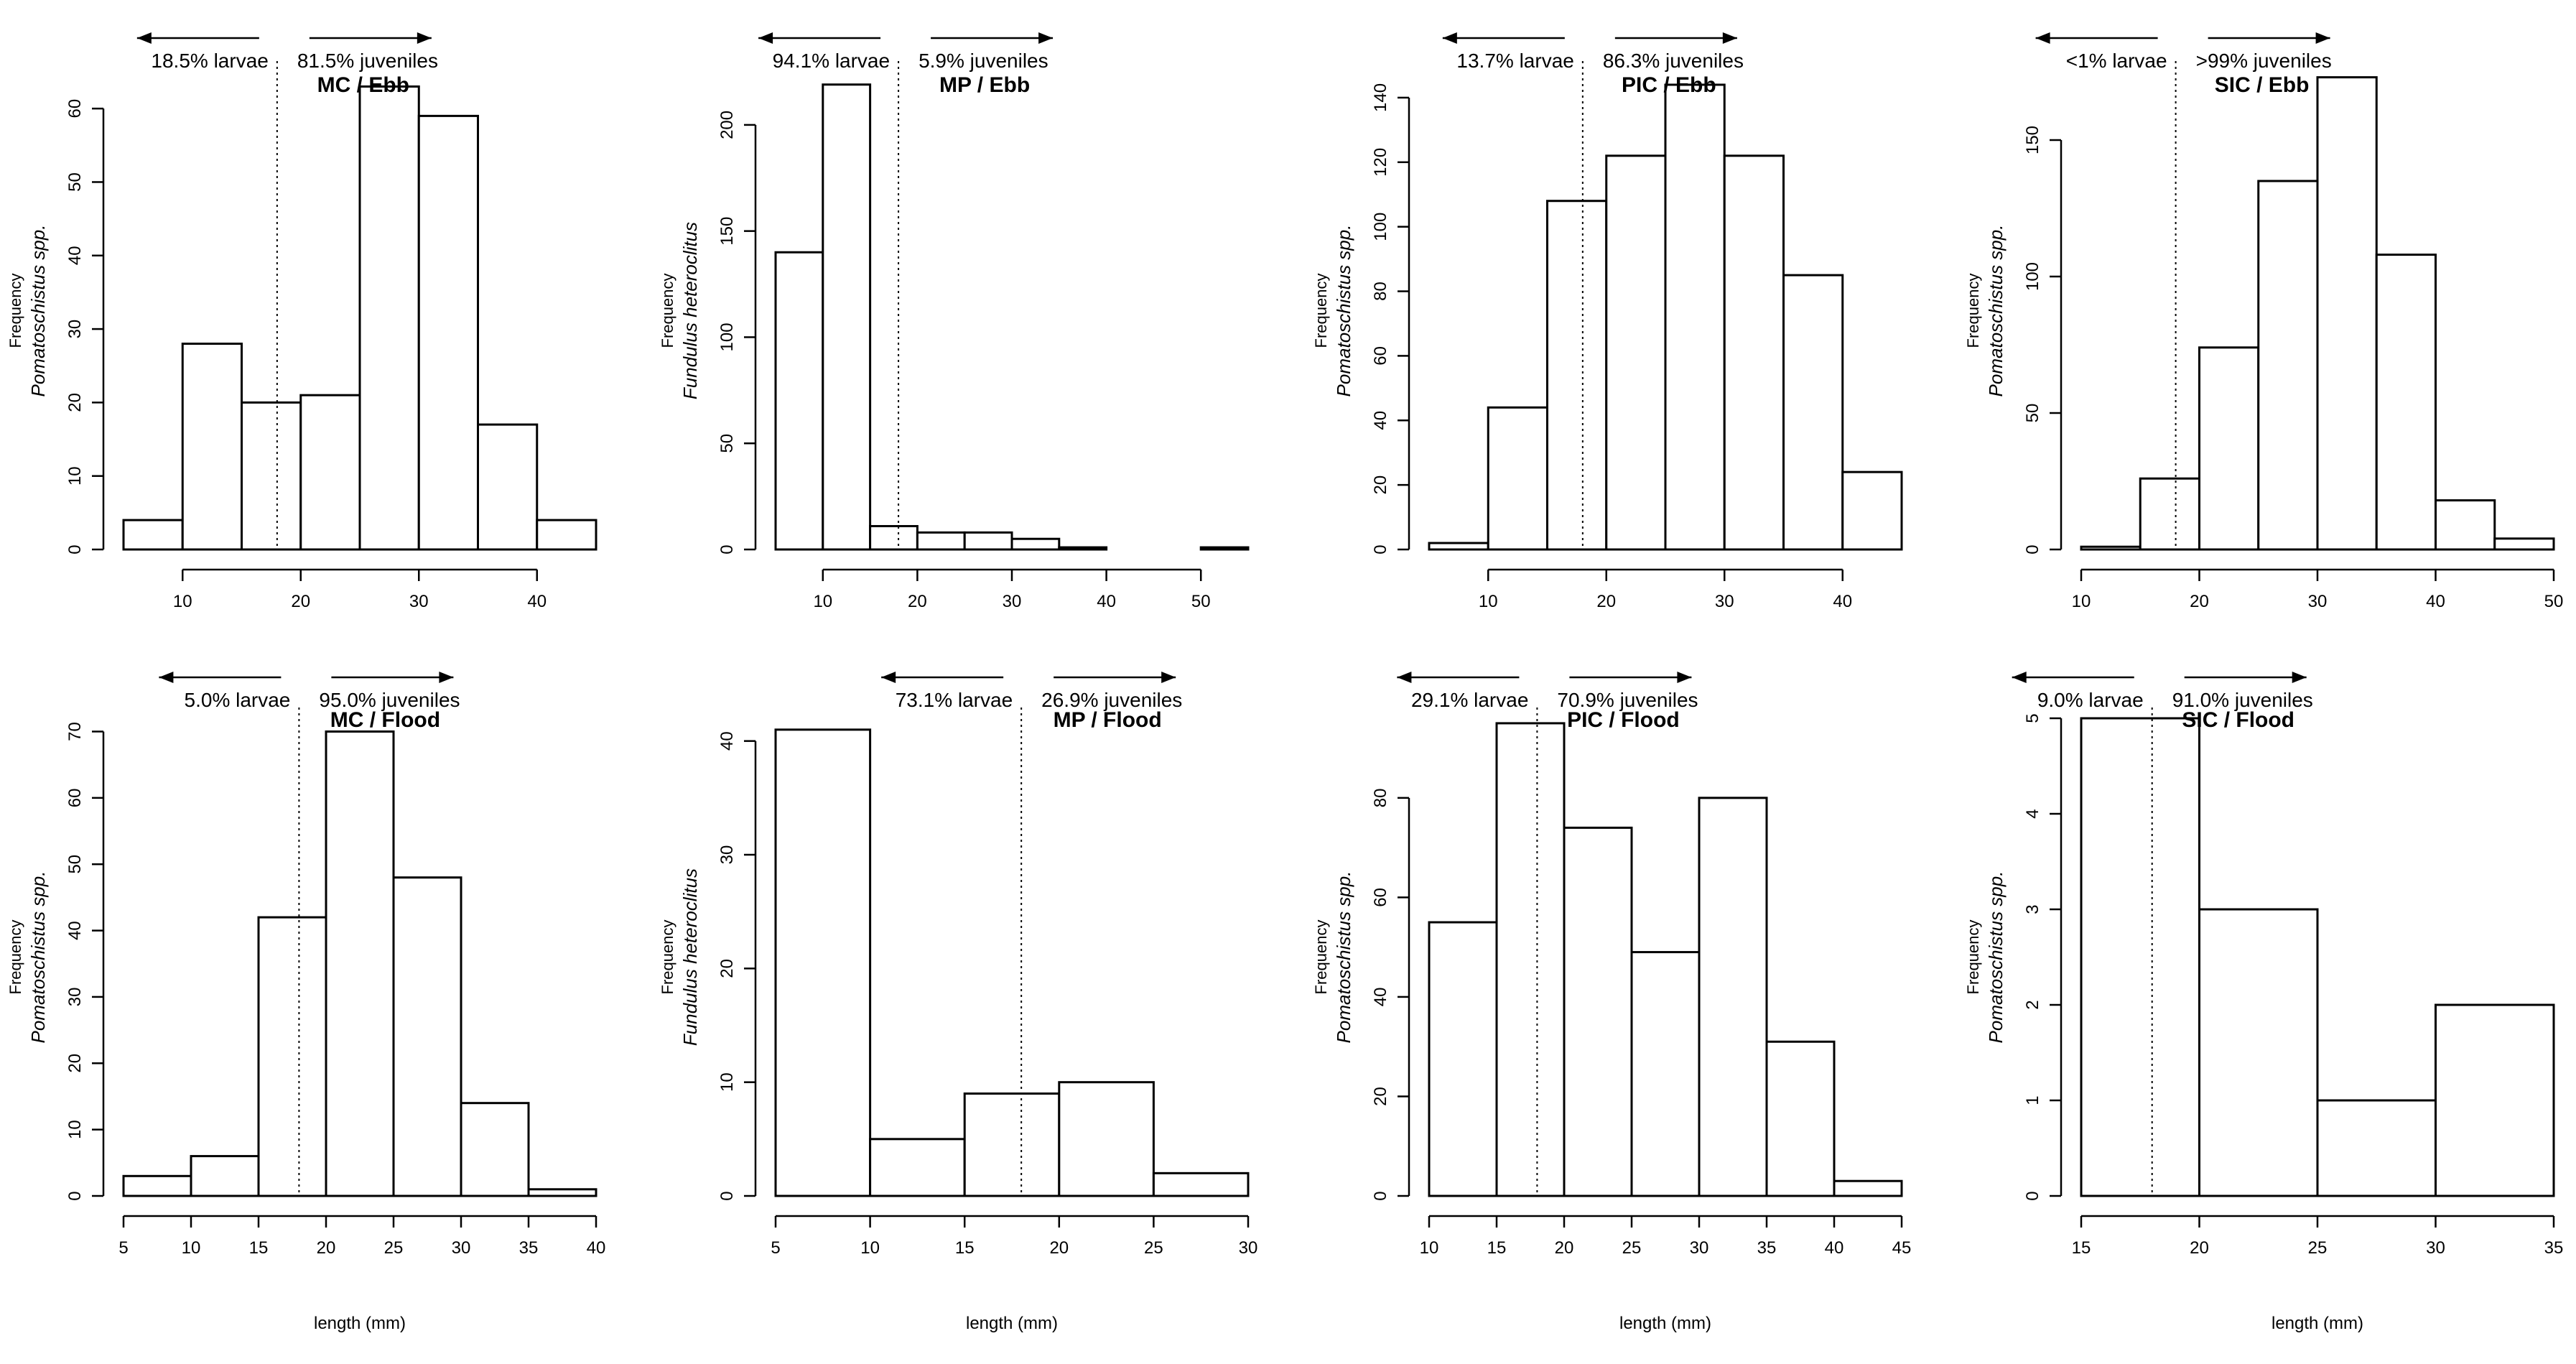  I want to click on y-tick-label: 3, so click(2033, 909).